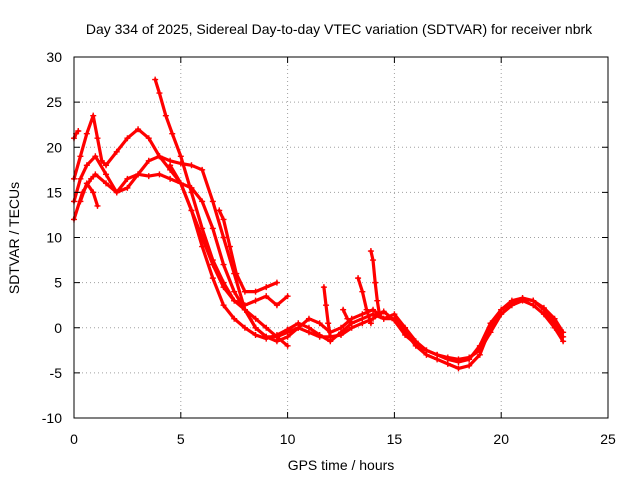  I want to click on y-tick-label: 0, so click(58, 328).